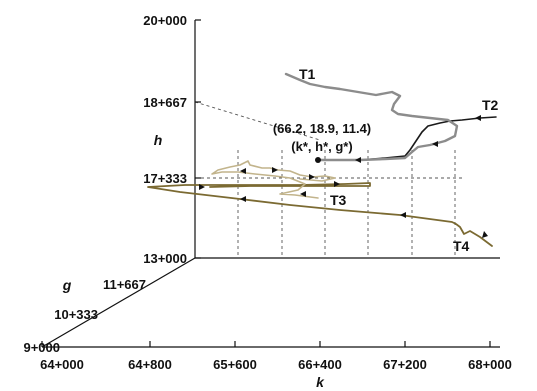 The height and width of the screenshot is (391, 537). I want to click on g-tick-label: 11+667, so click(124, 284).